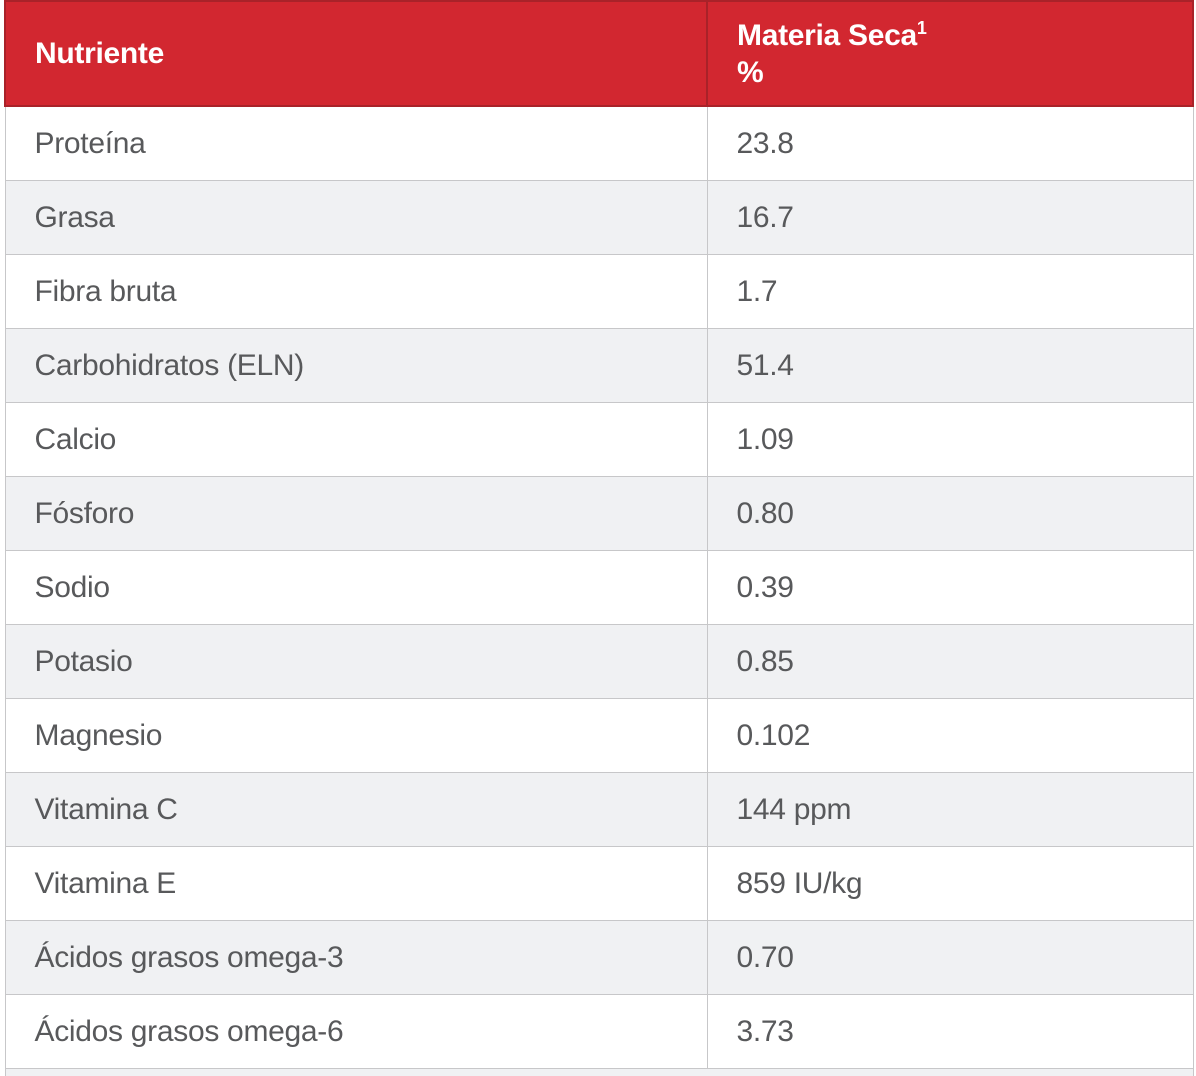 The width and height of the screenshot is (1196, 1076). Describe the element at coordinates (950, 1031) in the screenshot. I see `value-cell: 3.73` at that location.